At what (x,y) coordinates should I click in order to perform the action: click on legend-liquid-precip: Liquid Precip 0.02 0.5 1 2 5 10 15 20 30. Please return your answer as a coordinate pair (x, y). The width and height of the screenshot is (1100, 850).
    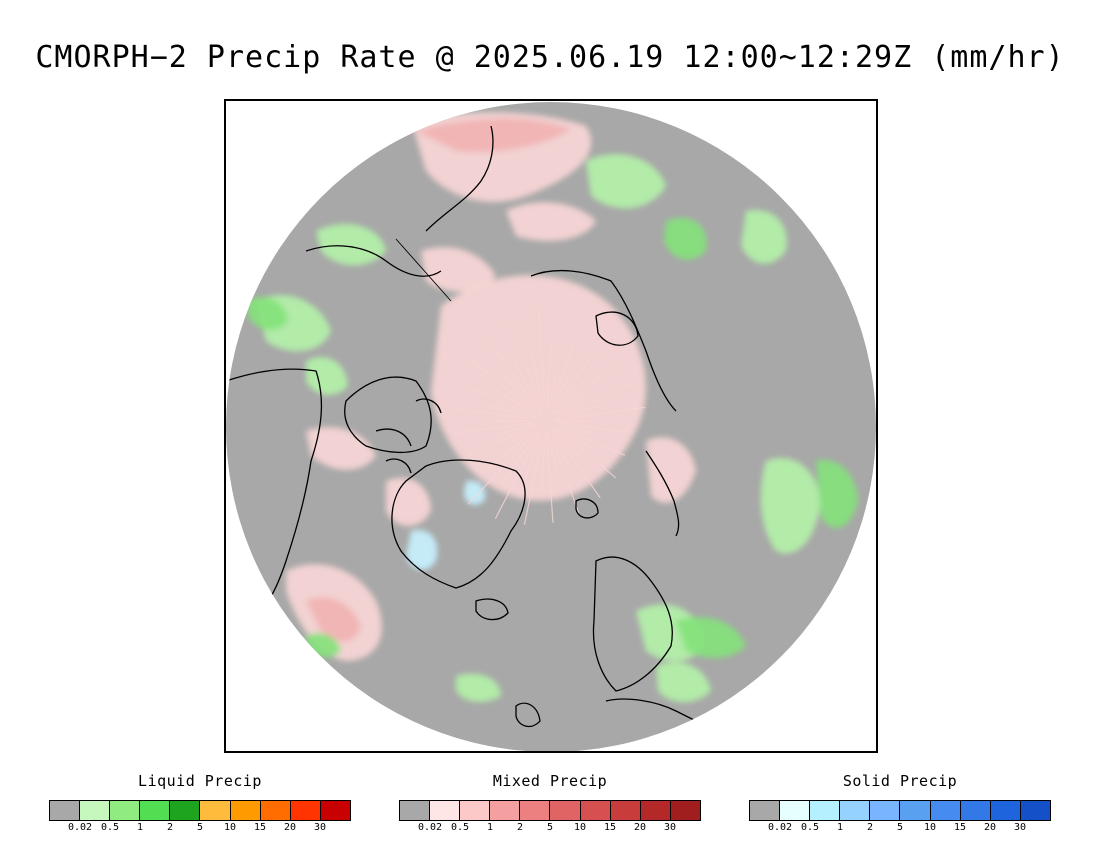
    Looking at the image, I should click on (200, 807).